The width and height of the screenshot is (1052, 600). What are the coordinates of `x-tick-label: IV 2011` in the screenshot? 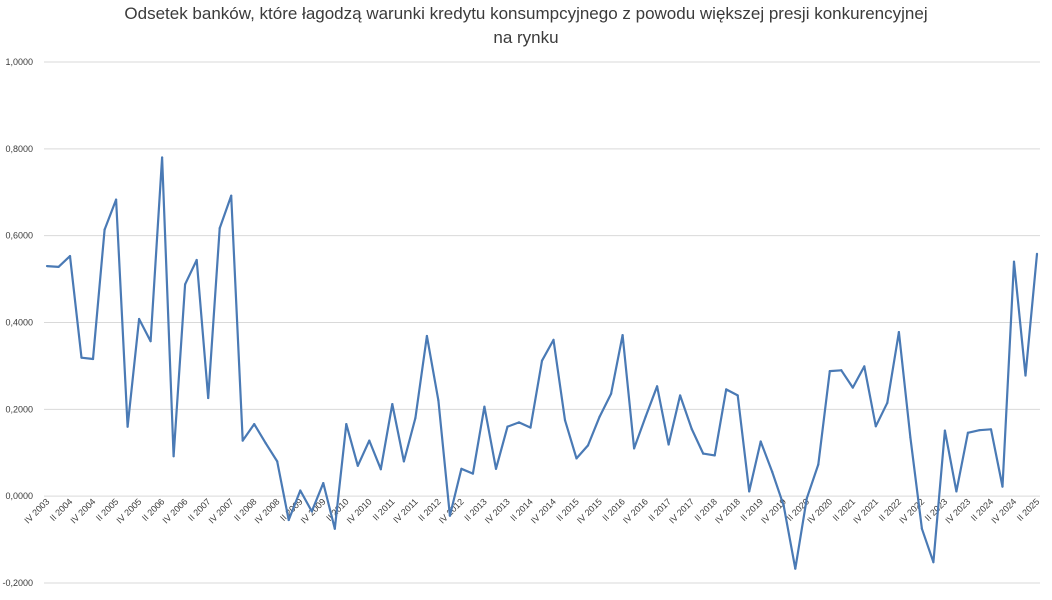 It's located at (405, 511).